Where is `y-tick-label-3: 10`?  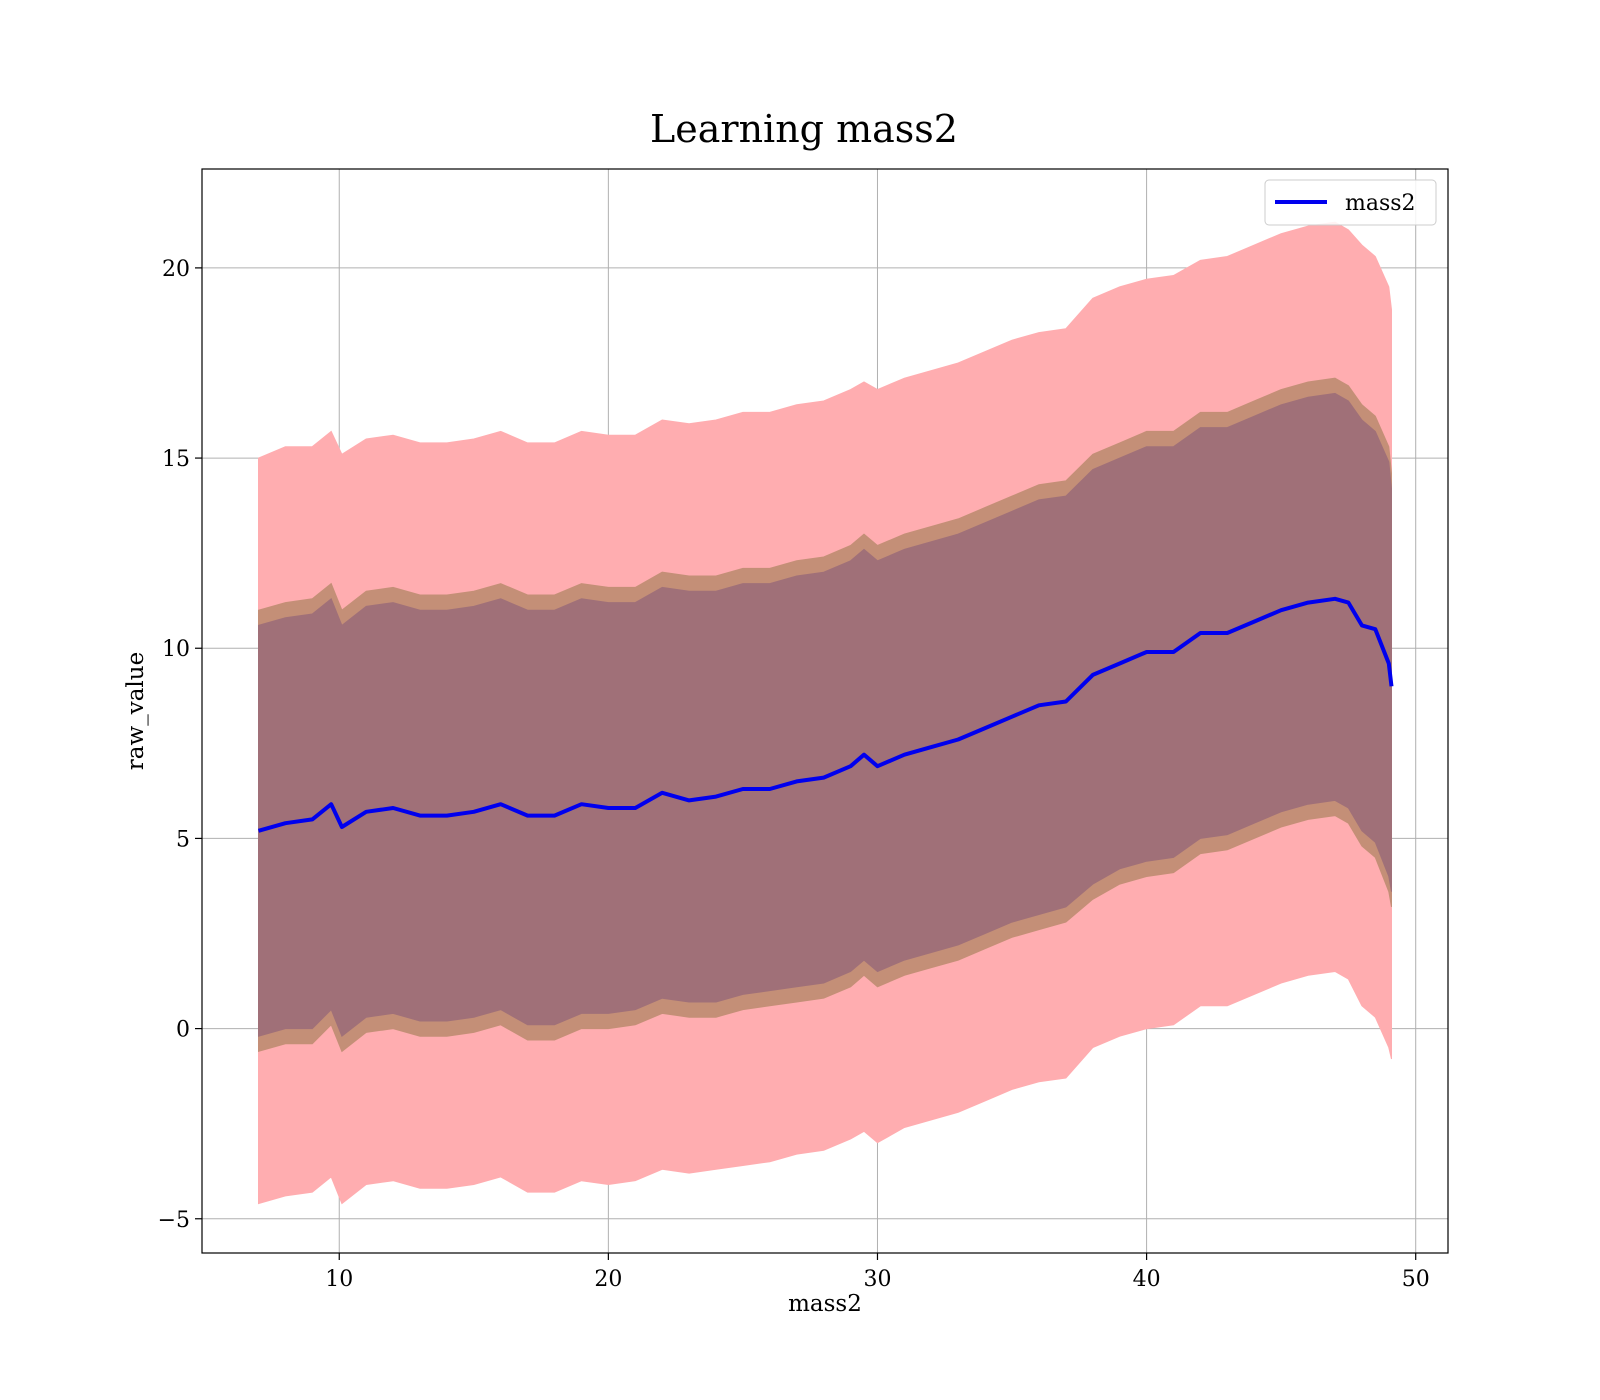 y-tick-label-3: 10 is located at coordinates (176, 649).